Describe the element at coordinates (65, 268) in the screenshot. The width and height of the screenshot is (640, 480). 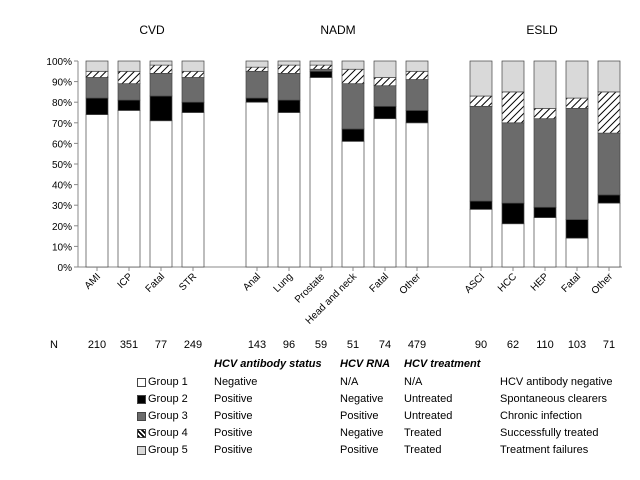
I see `y-tick-label: 0%` at that location.